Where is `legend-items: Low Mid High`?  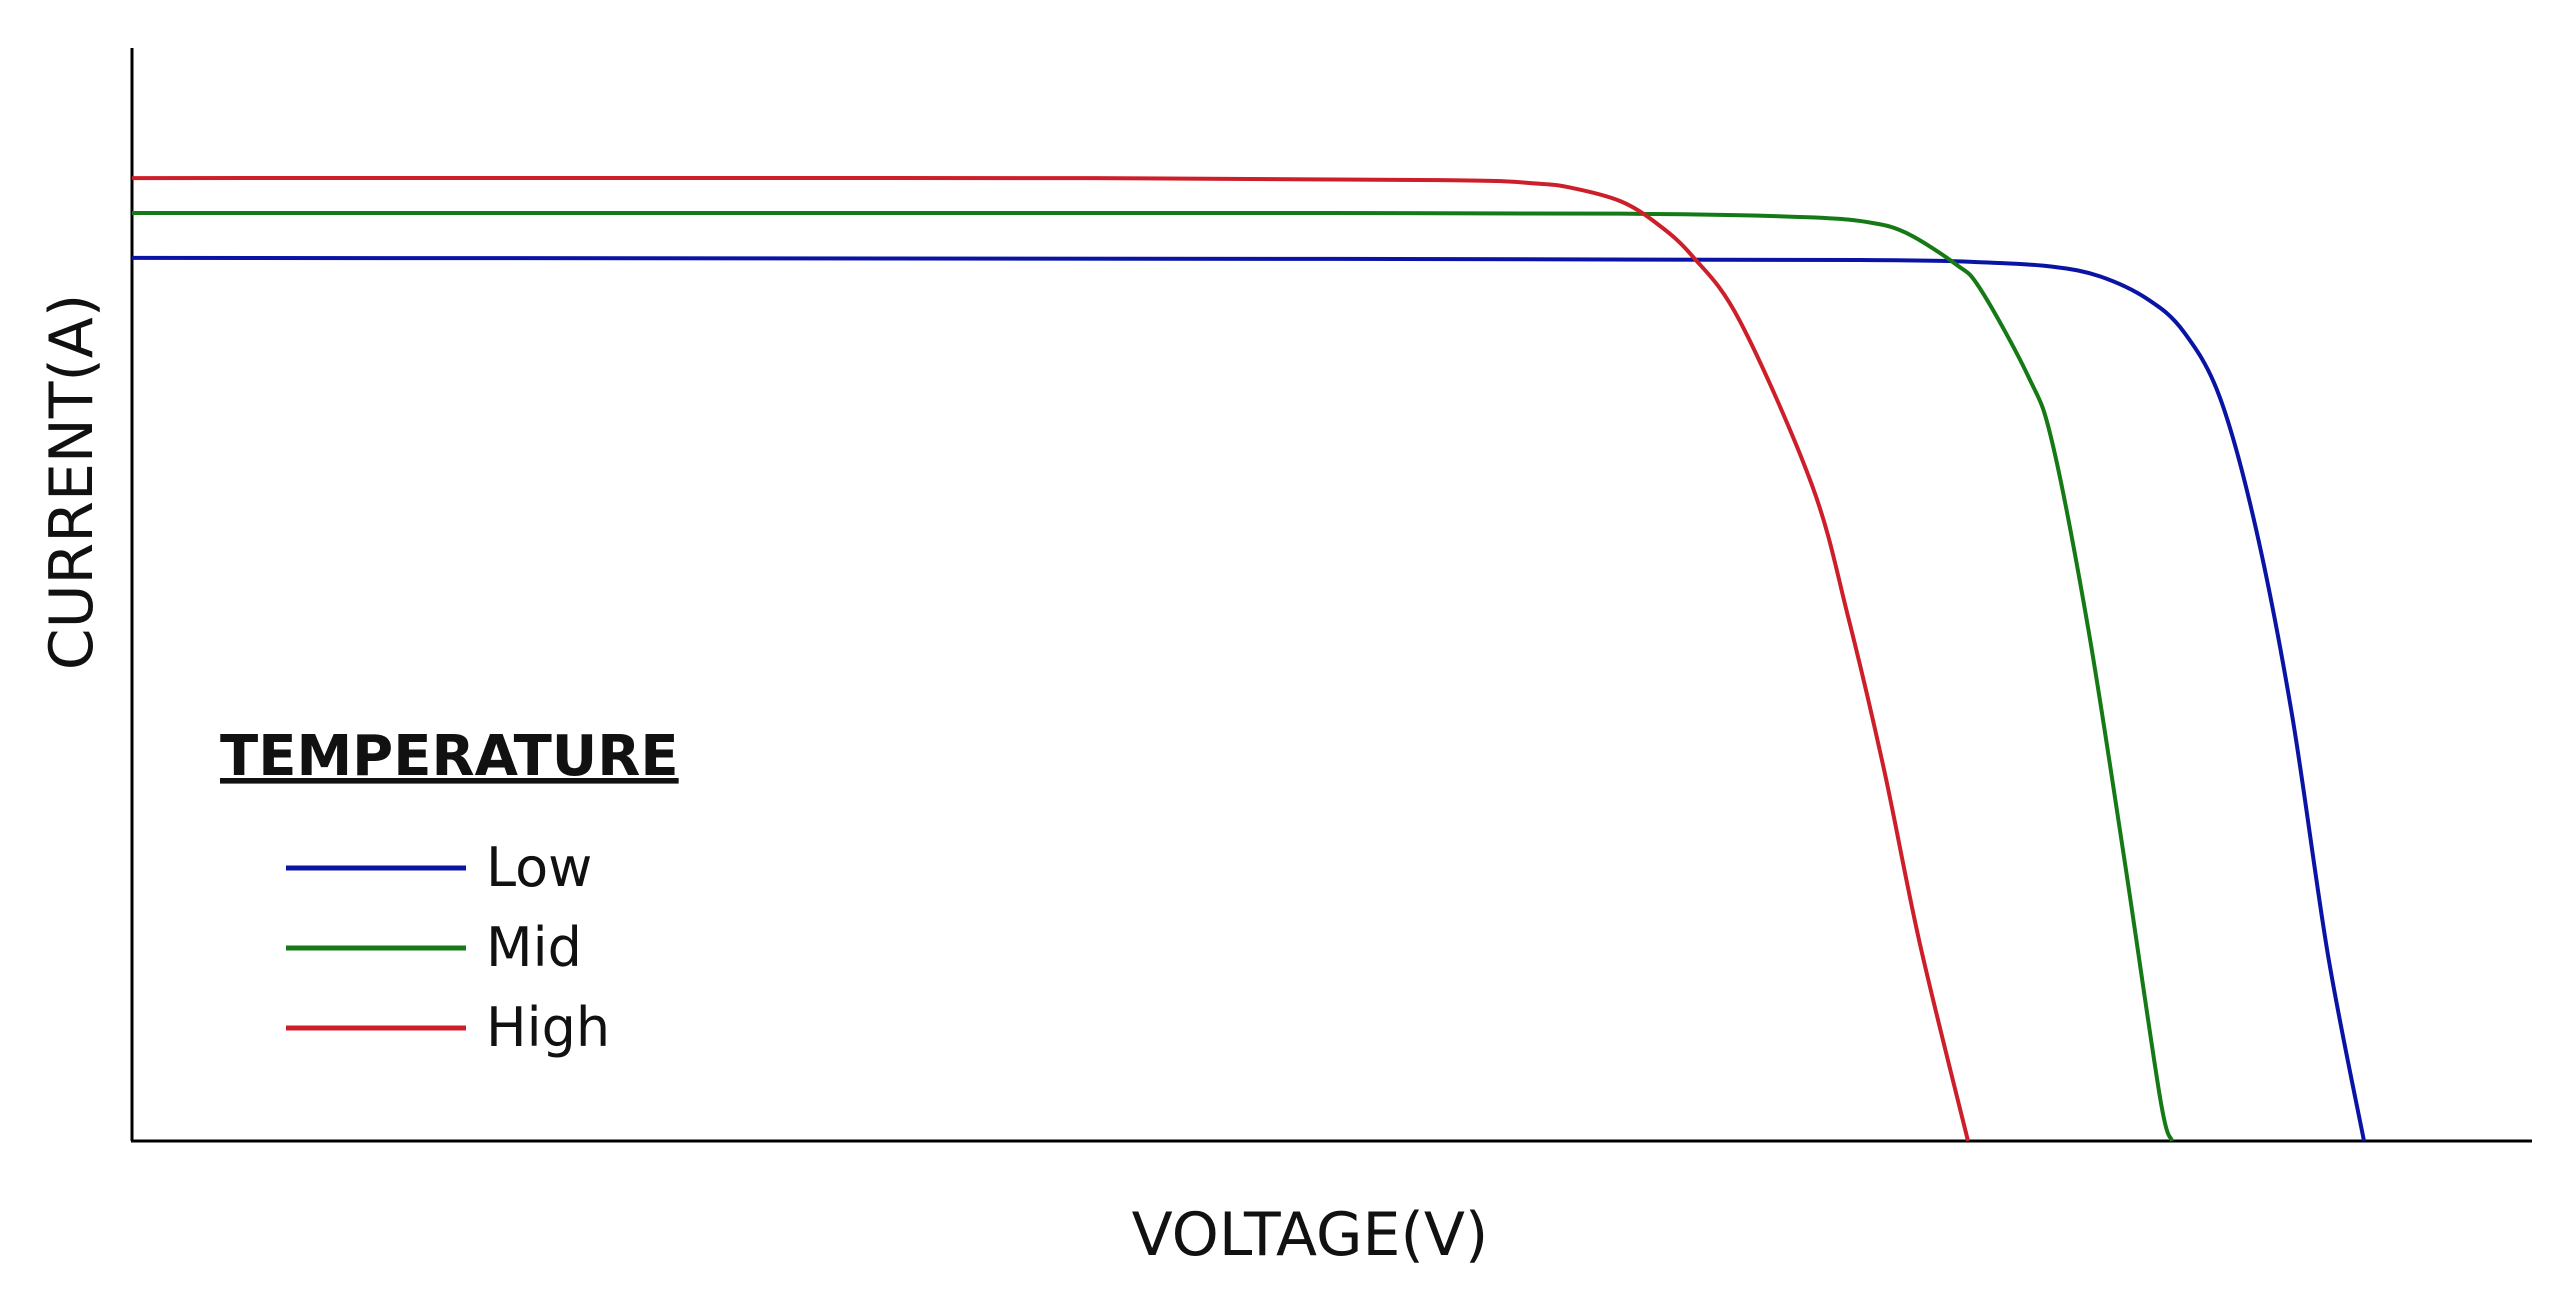
legend-items: Low Mid High is located at coordinates (448, 947).